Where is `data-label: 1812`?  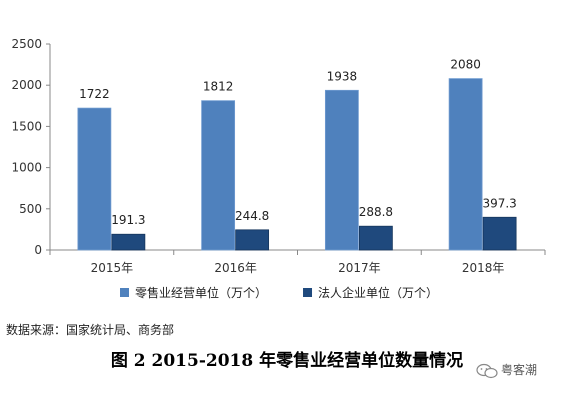
data-label: 1812 is located at coordinates (218, 87).